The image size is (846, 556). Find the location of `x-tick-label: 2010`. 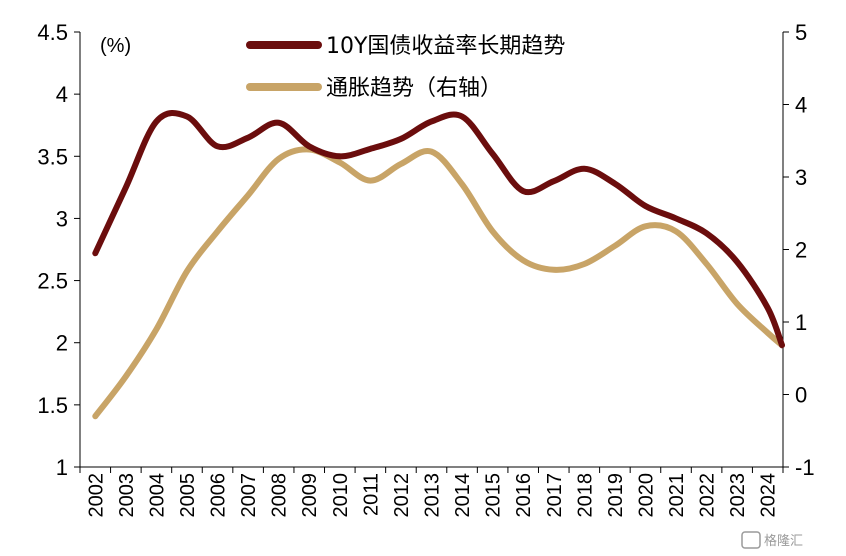

x-tick-label: 2010 is located at coordinates (341, 495).